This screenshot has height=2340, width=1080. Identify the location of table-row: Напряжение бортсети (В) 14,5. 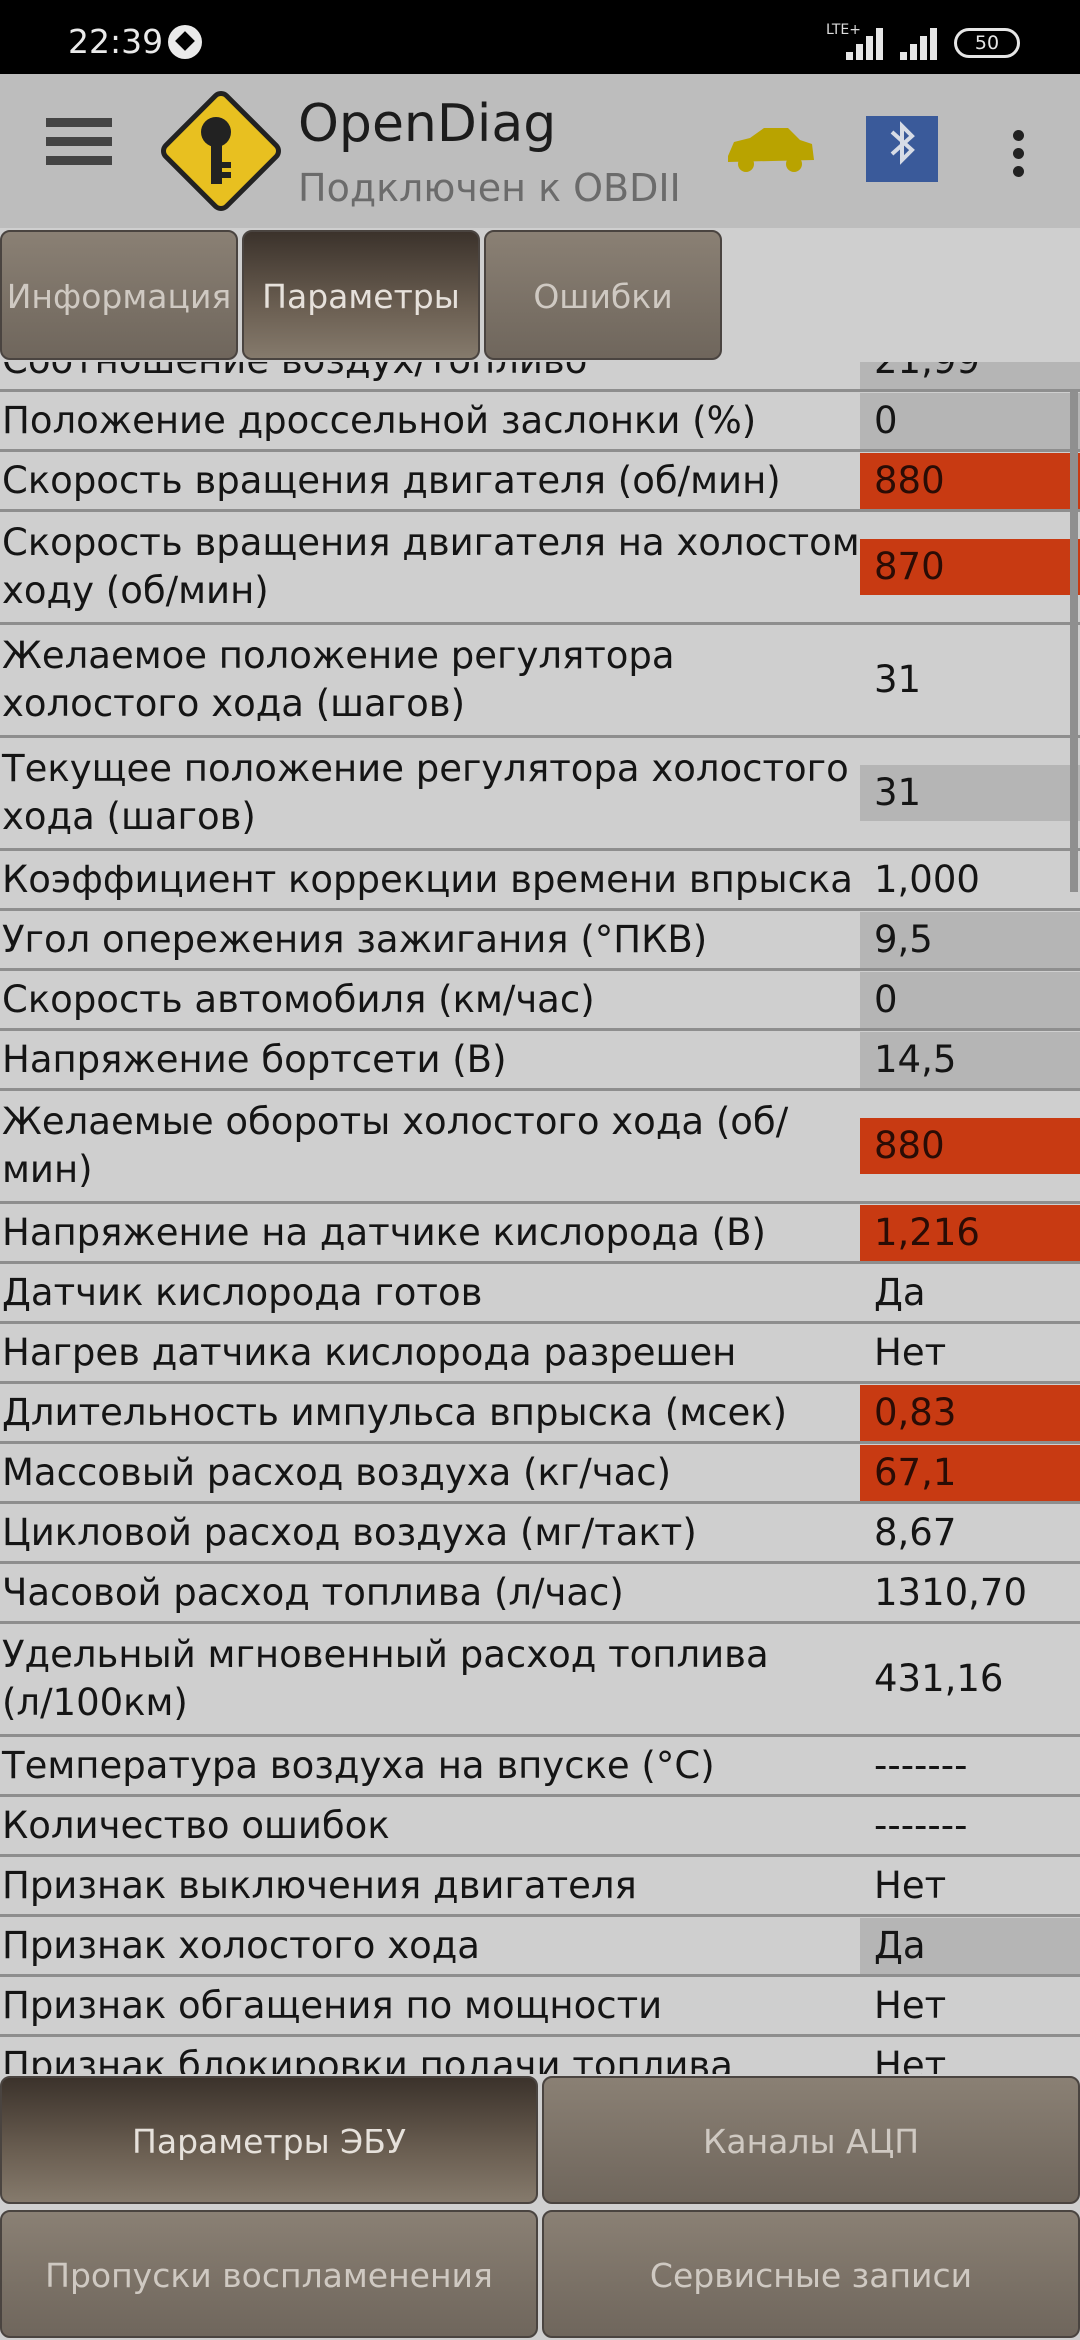
(540, 1061).